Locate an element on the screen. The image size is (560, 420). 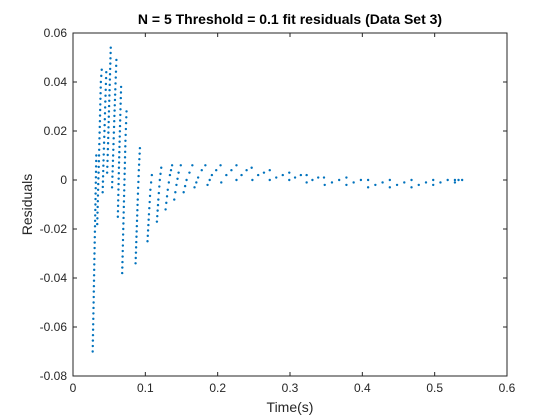
y-tick-label: 0.04 is located at coordinates (56, 82).